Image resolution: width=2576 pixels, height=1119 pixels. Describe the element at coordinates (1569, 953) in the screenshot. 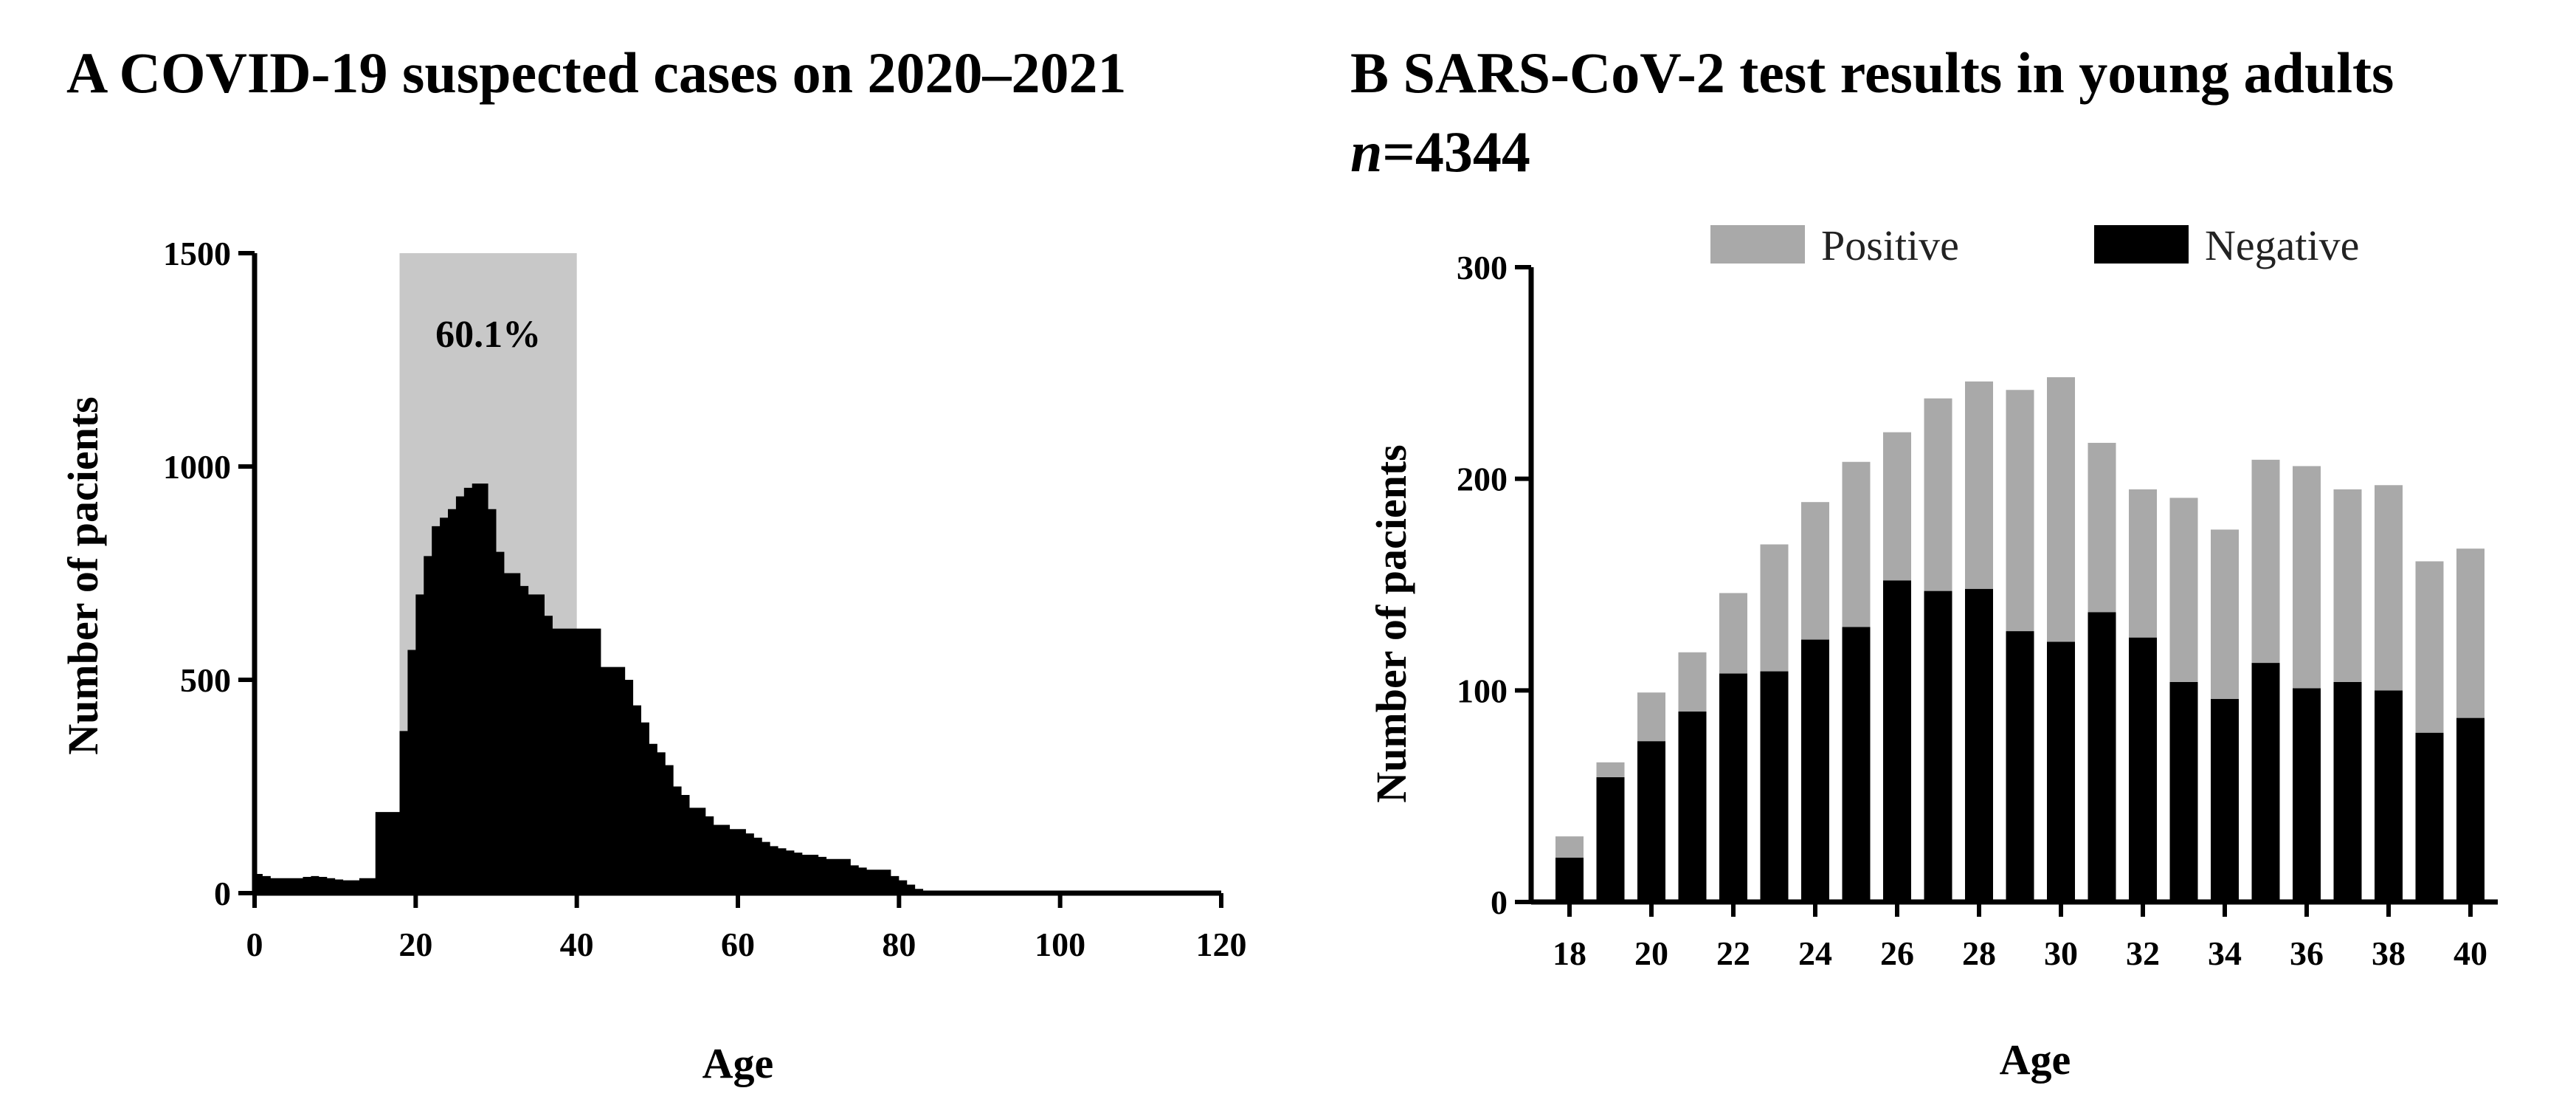

I see `x-tick-label: 18` at that location.